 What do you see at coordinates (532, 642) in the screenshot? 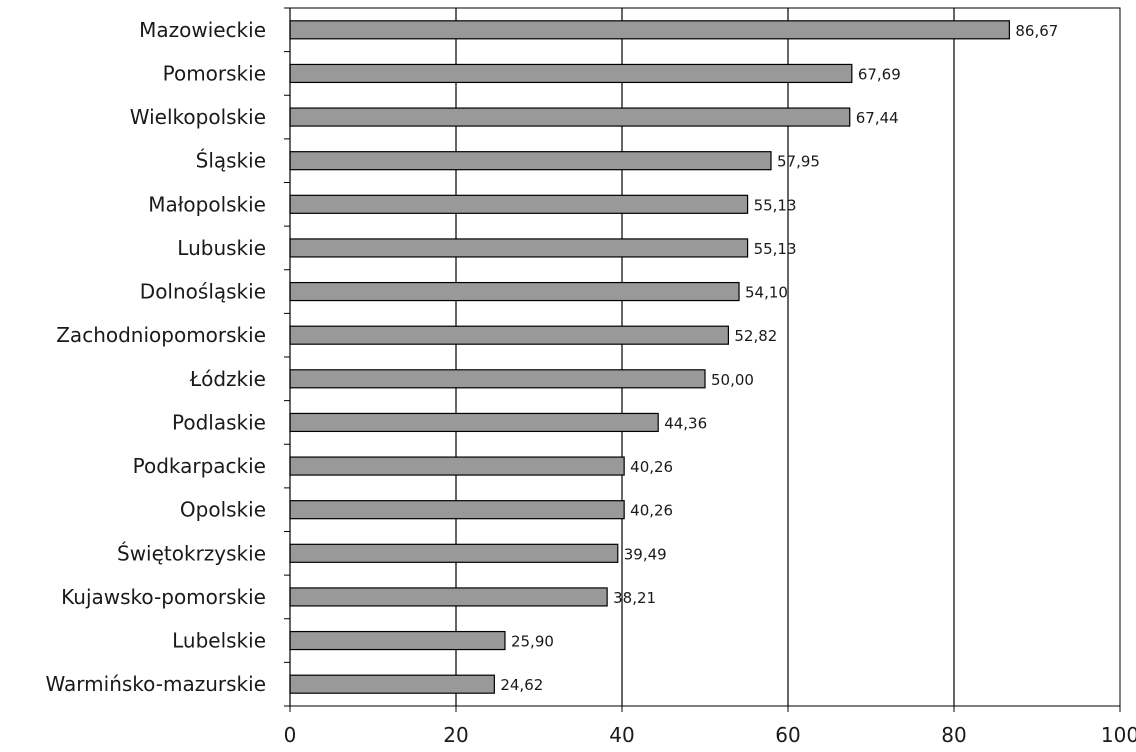
I see `value-label: 25,90` at bounding box center [532, 642].